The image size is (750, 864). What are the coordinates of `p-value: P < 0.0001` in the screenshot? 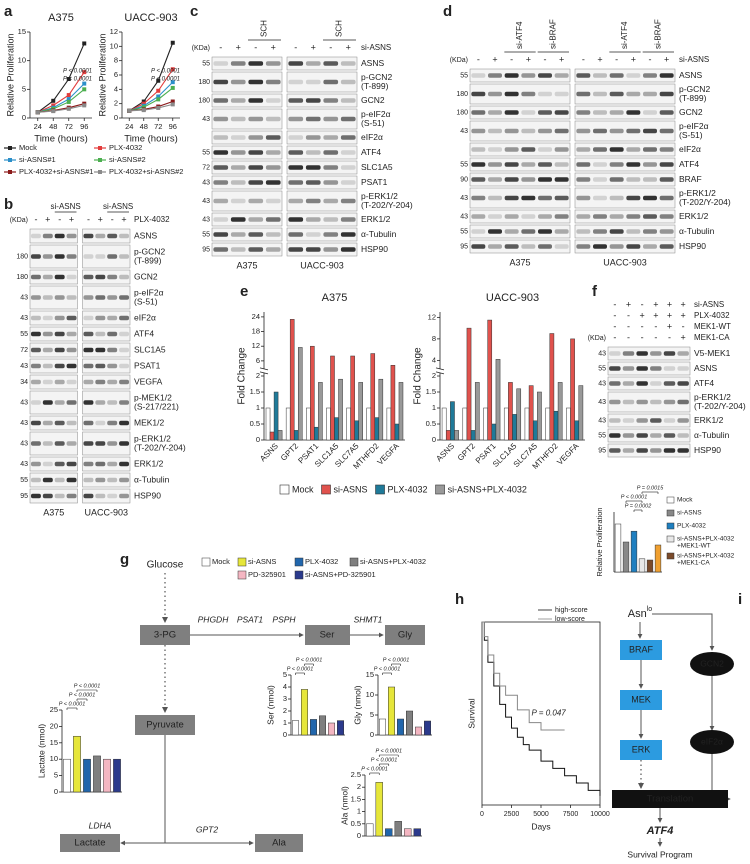 It's located at (396, 660).